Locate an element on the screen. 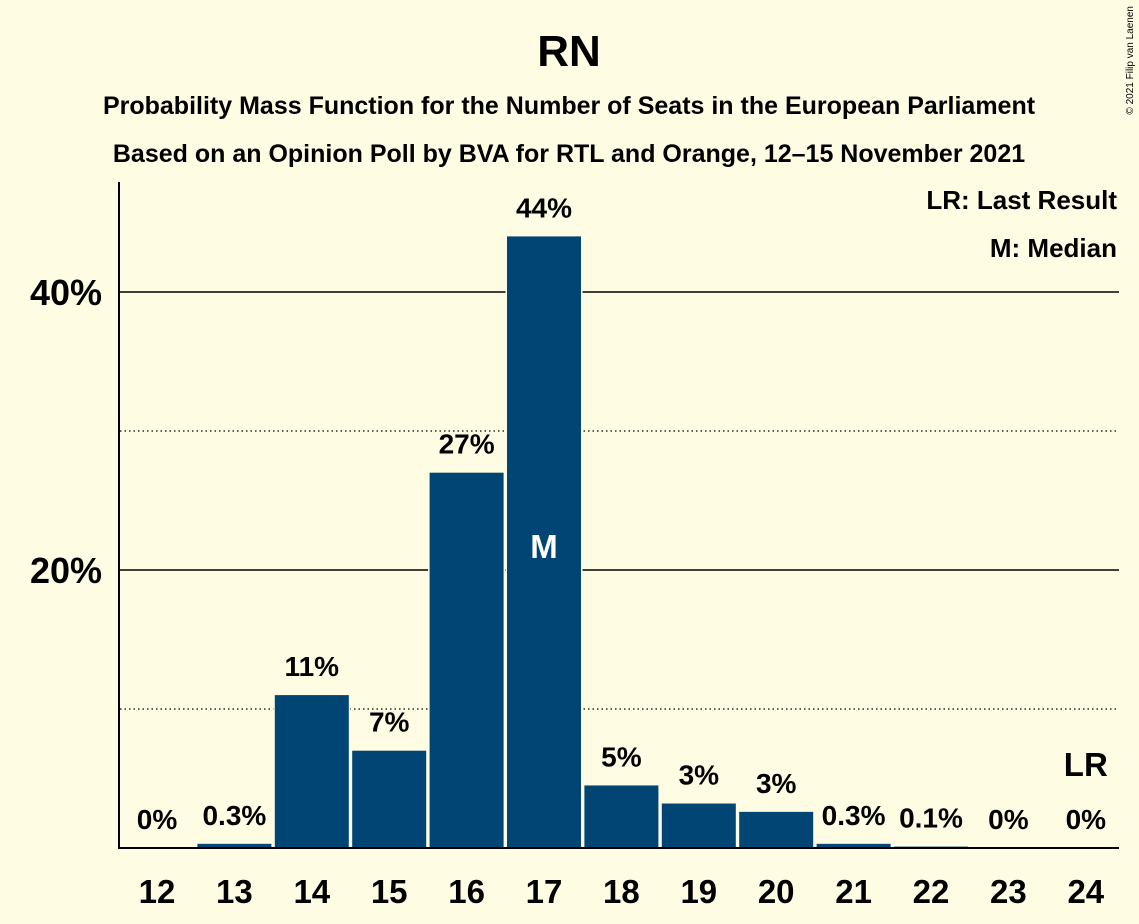  bar-gap is located at coordinates (931, 846).